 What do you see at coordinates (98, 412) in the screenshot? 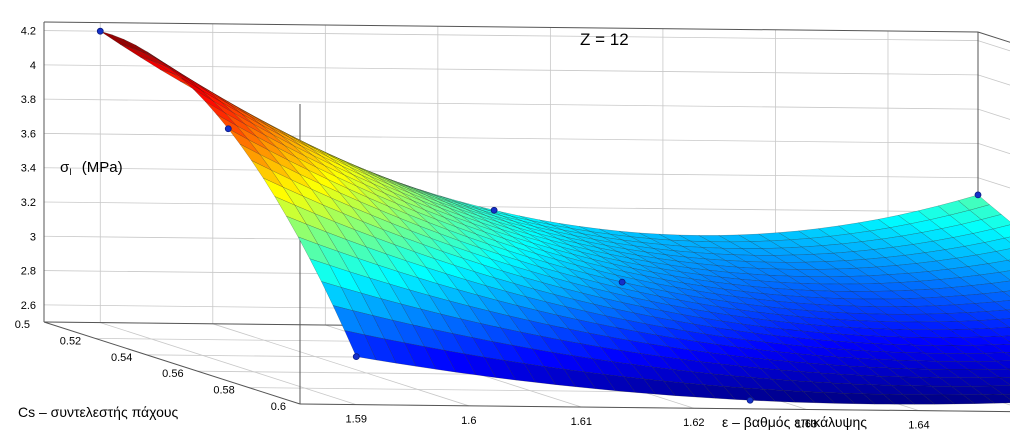
I see `y-axis-label: Cs – συντελεστής πάχους` at bounding box center [98, 412].